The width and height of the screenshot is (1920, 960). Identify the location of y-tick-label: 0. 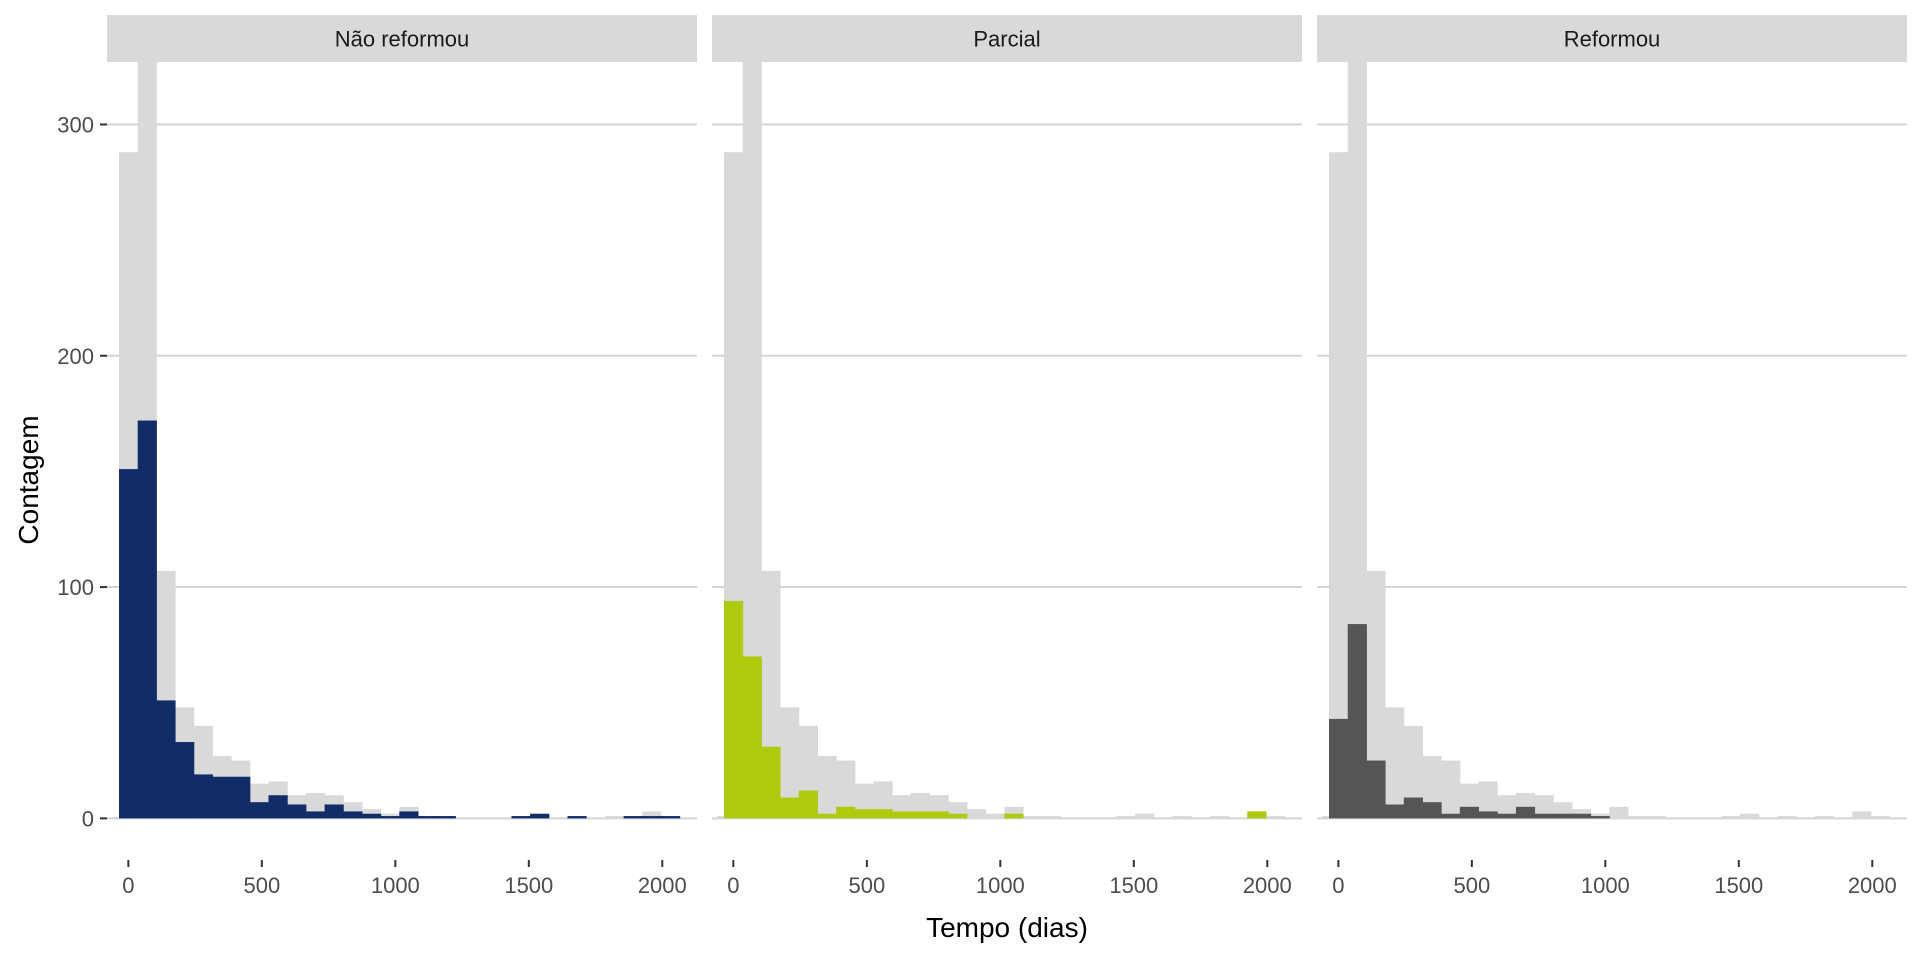
(88, 818).